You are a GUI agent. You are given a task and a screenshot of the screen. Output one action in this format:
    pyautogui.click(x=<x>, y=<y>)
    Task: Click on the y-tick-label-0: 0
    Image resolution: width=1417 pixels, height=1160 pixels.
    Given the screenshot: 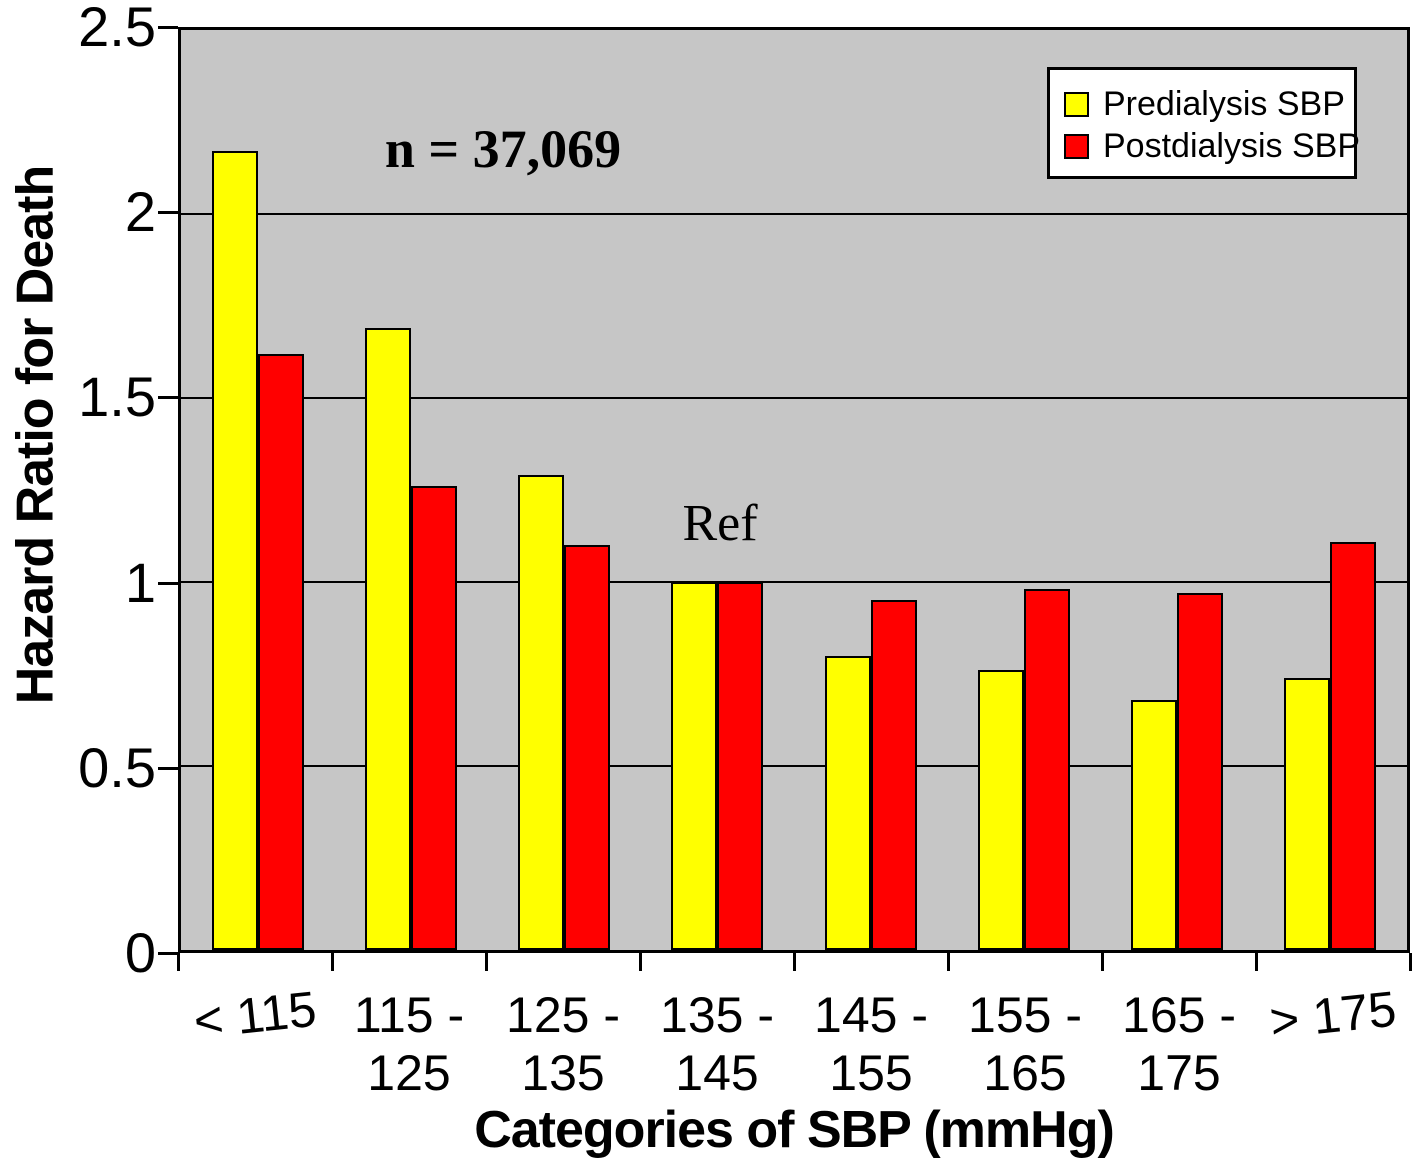 What is the action you would take?
    pyautogui.click(x=140, y=952)
    